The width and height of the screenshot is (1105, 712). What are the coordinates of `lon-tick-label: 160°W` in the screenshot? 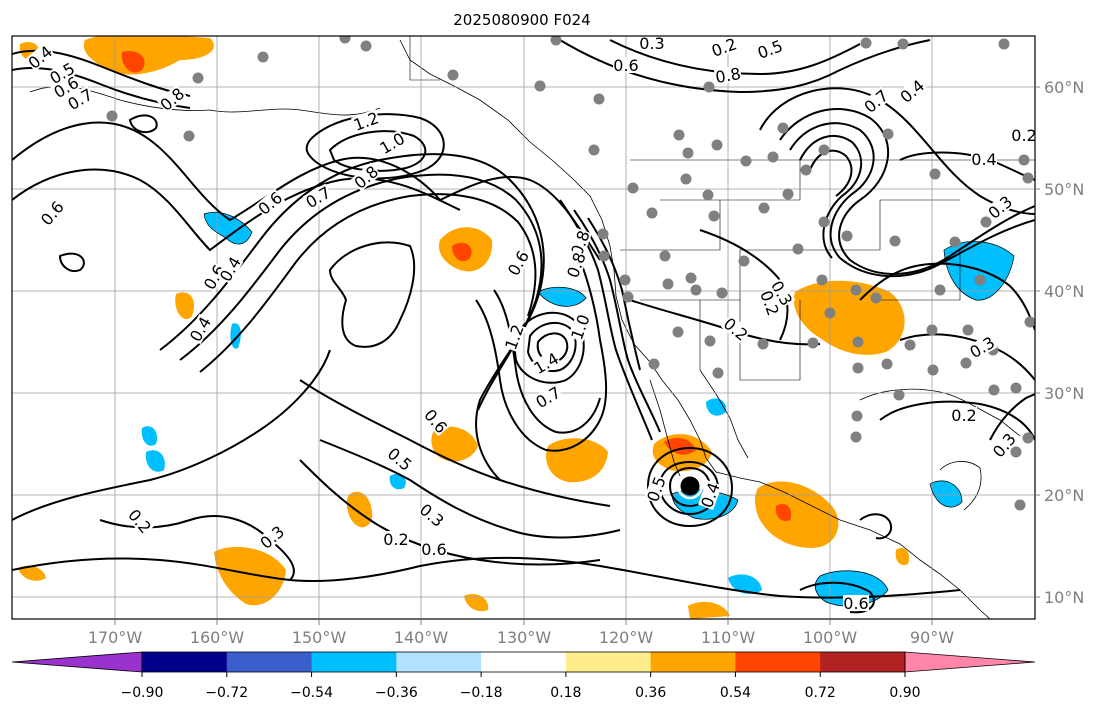 It's located at (217, 637).